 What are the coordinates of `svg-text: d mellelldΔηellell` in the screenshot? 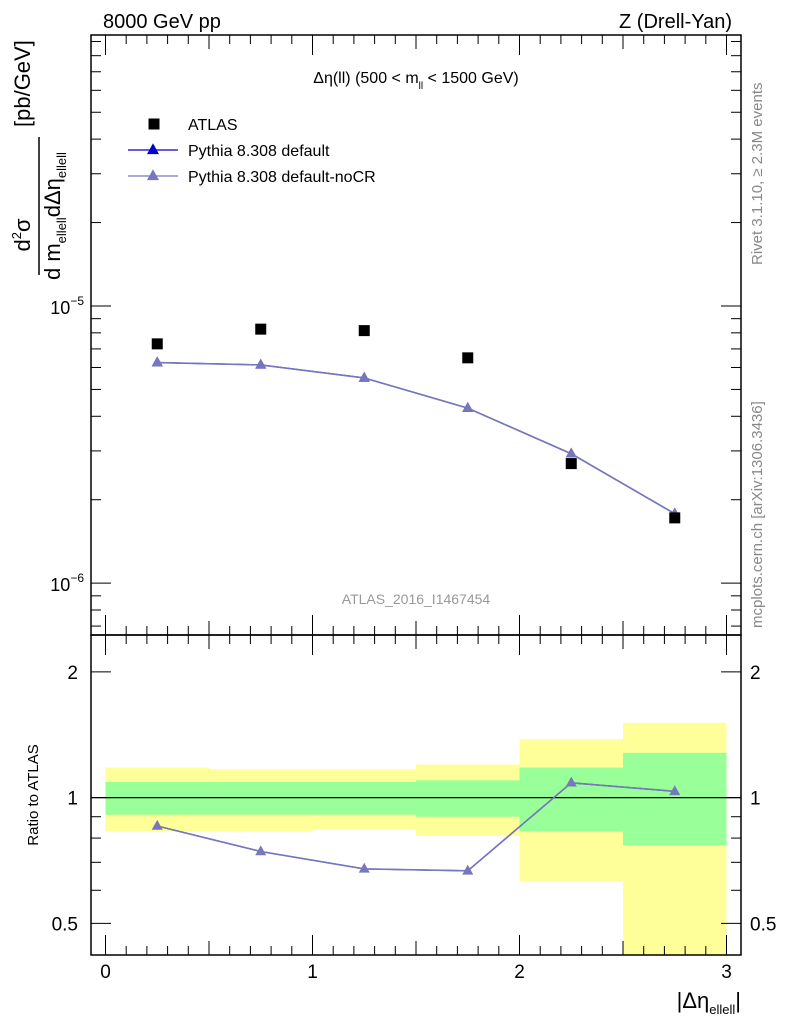 It's located at (54, 216).